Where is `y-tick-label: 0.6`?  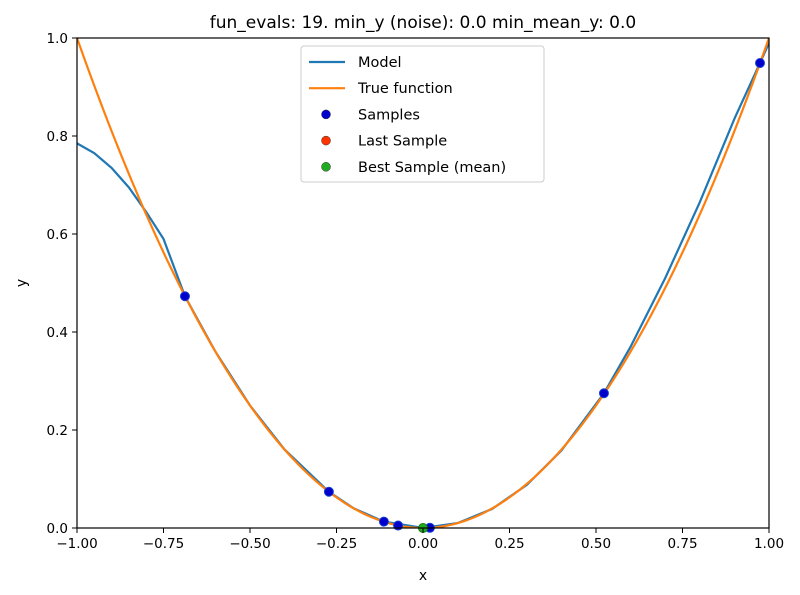
y-tick-label: 0.6 is located at coordinates (57, 235).